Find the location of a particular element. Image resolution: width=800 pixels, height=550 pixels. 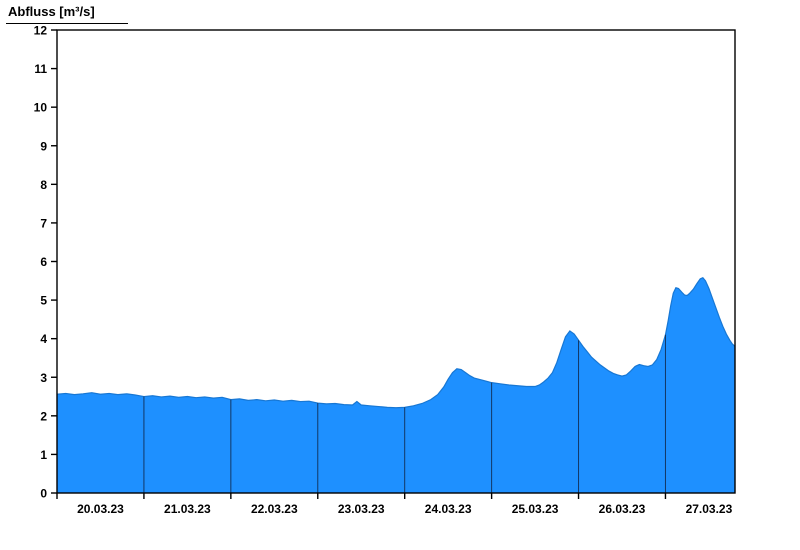

x-tick-label: 27.03.23 is located at coordinates (709, 509).